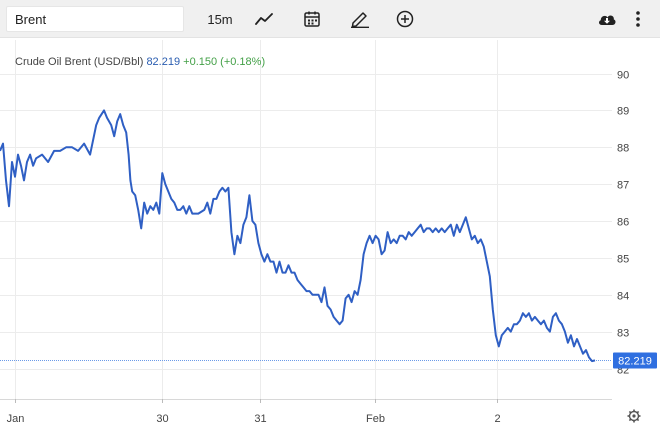  What do you see at coordinates (79, 62) in the screenshot?
I see `instrument-name: Crude Oil Brent (USD/Bbl)` at bounding box center [79, 62].